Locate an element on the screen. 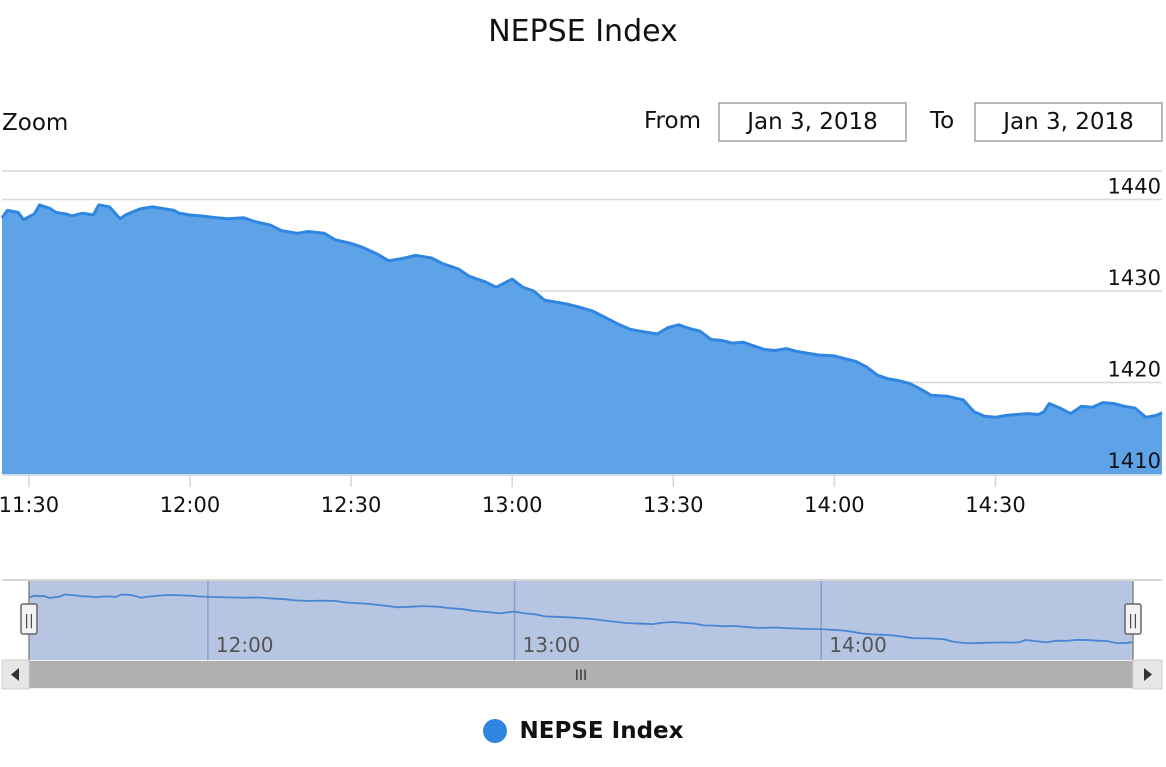 Image resolution: width=1166 pixels, height=767 pixels. y-tick-label: 1420 is located at coordinates (1134, 369).